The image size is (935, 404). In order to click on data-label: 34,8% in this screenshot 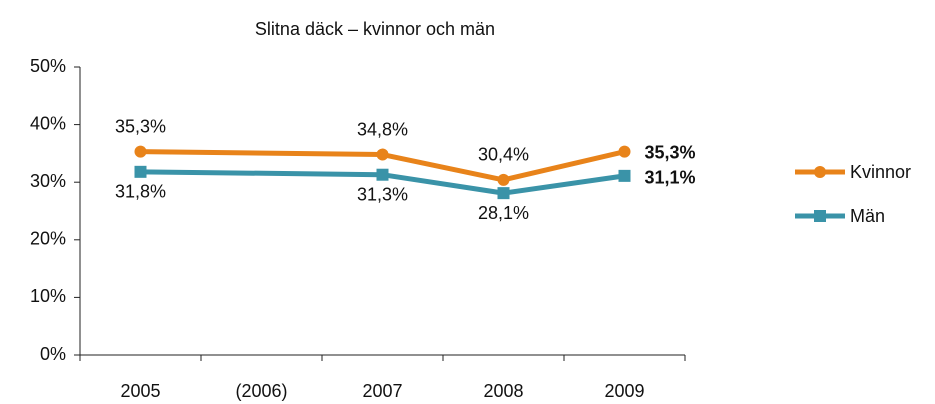, I will do `click(382, 129)`.